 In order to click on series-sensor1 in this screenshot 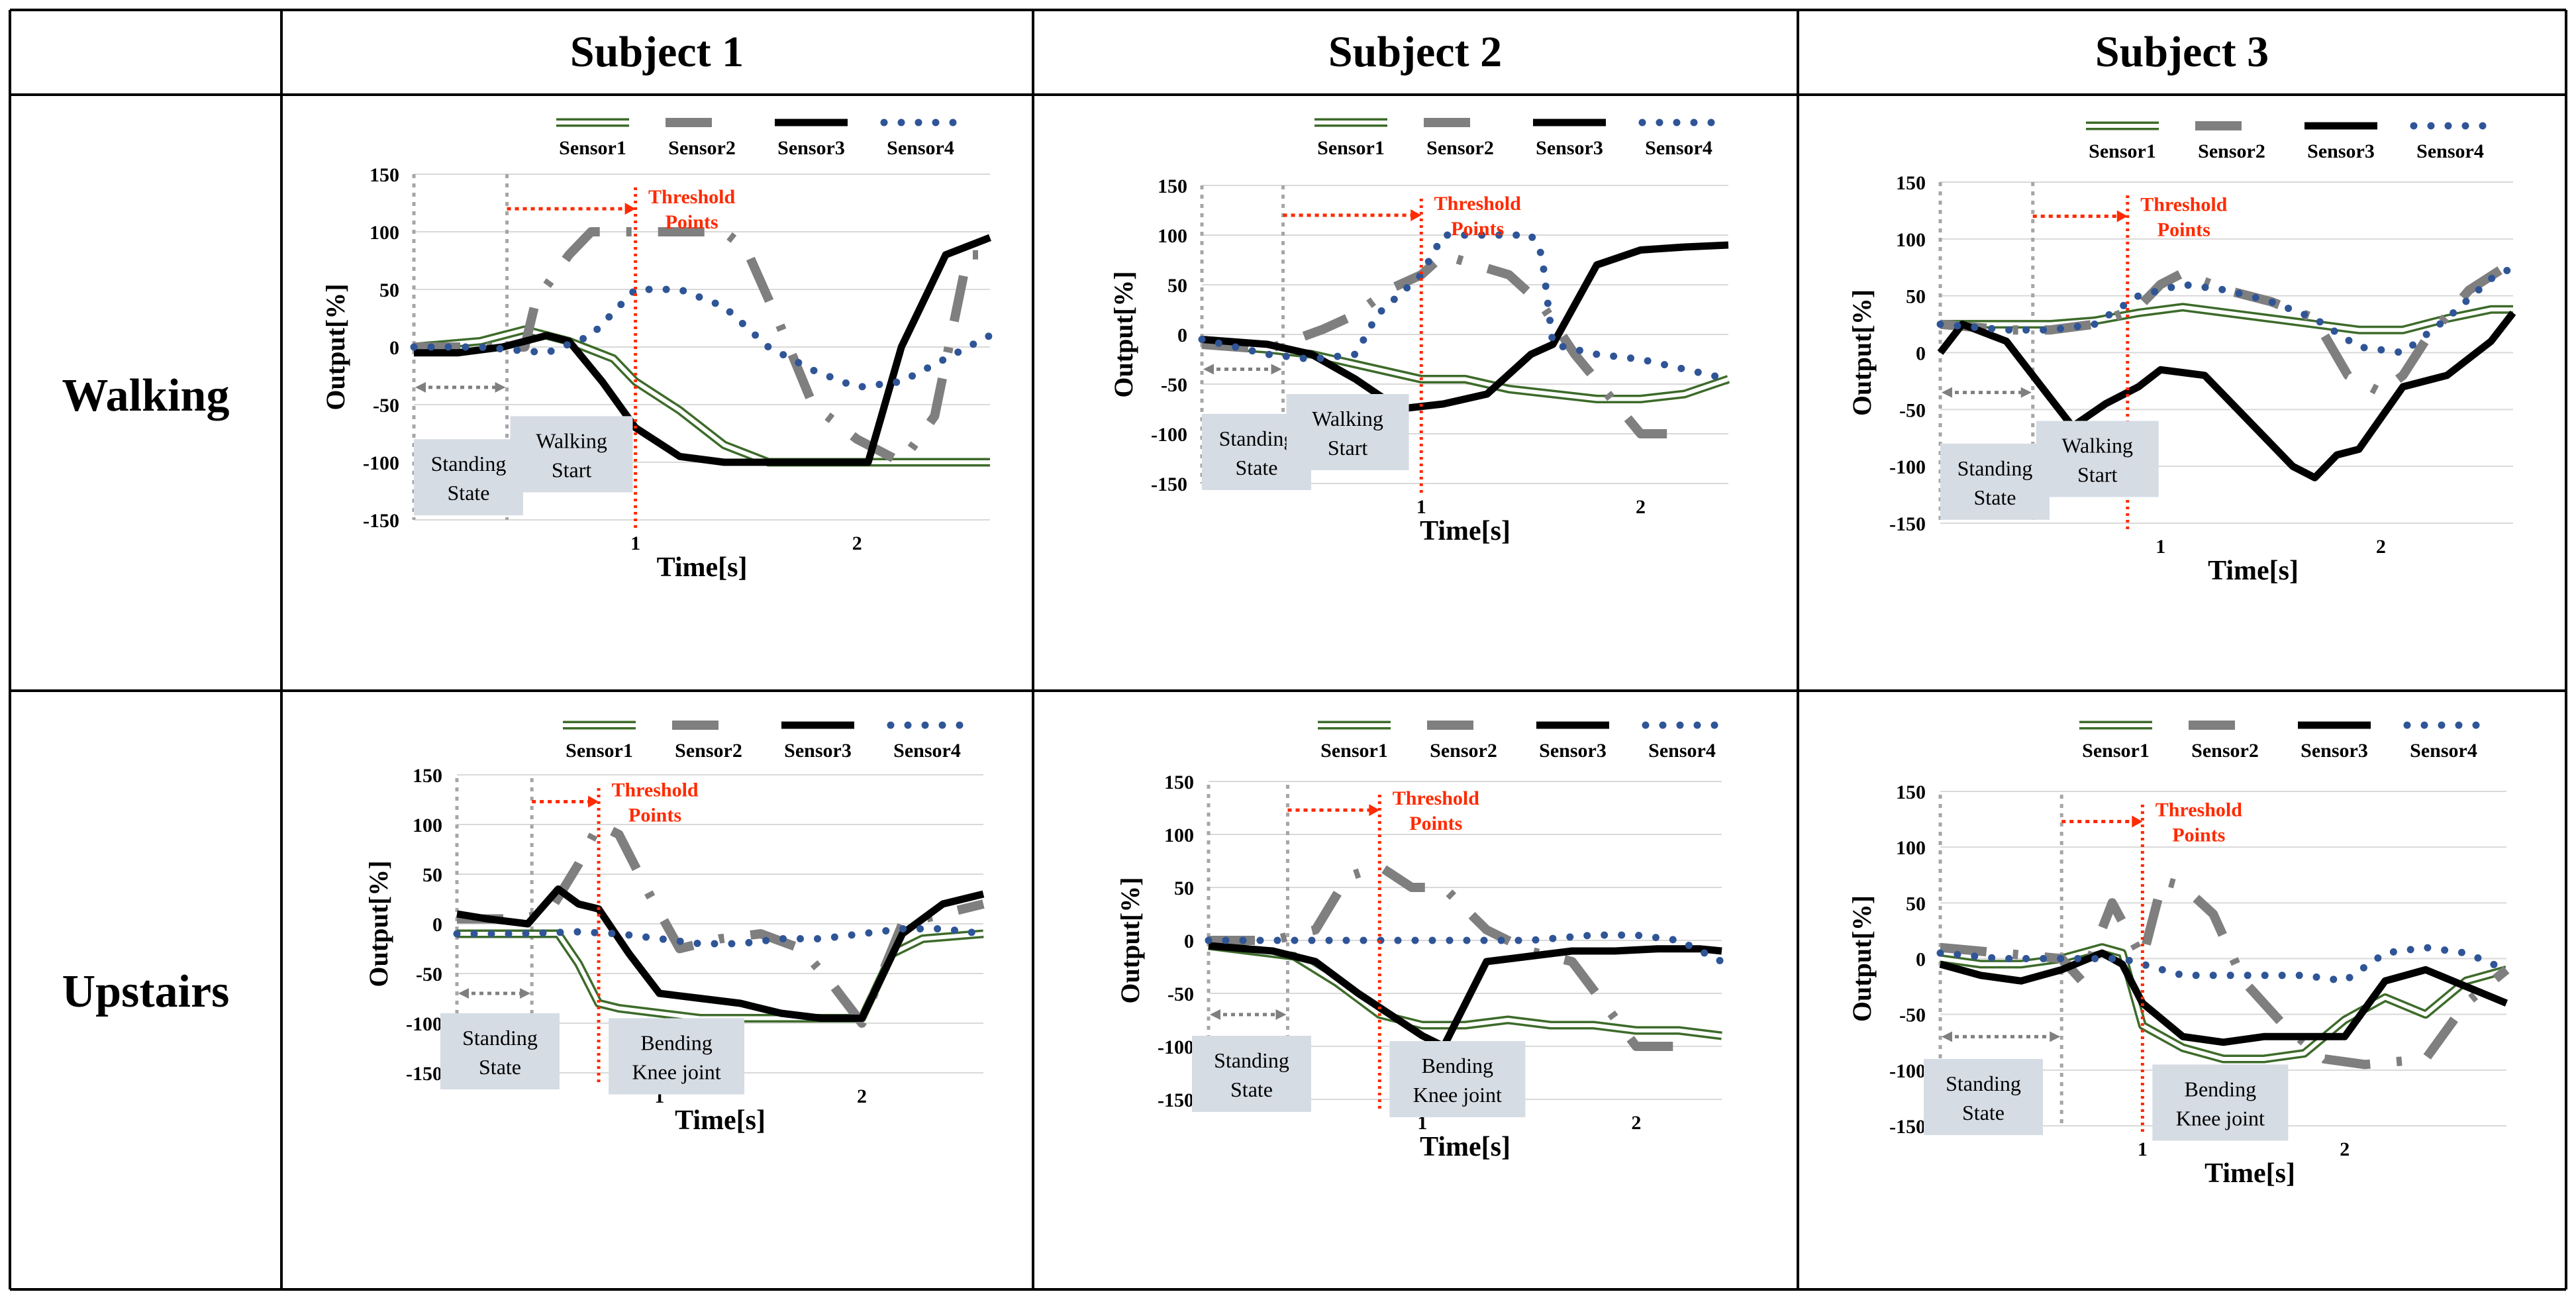, I will do `click(1465, 991)`.